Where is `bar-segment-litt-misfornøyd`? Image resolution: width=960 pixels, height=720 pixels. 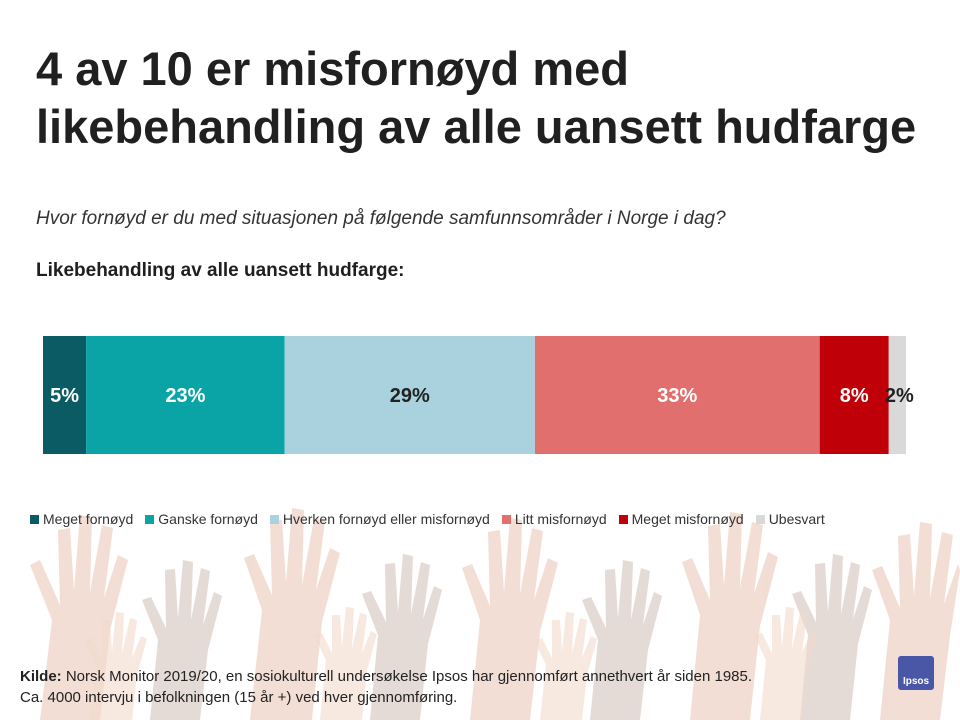
bar-segment-litt-misfornøyd is located at coordinates (677, 395).